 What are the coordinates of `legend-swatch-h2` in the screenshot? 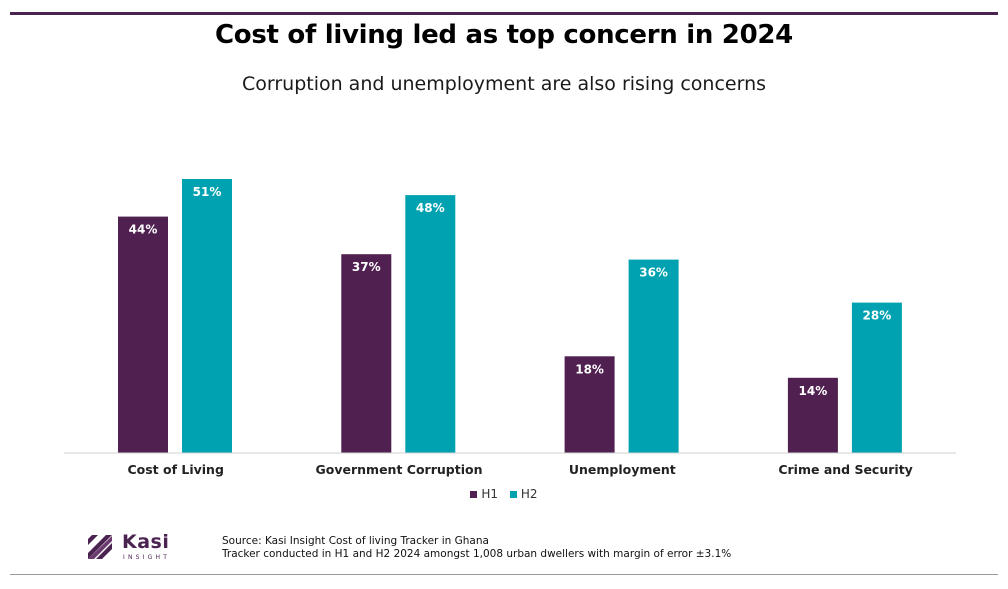 It's located at (513, 494).